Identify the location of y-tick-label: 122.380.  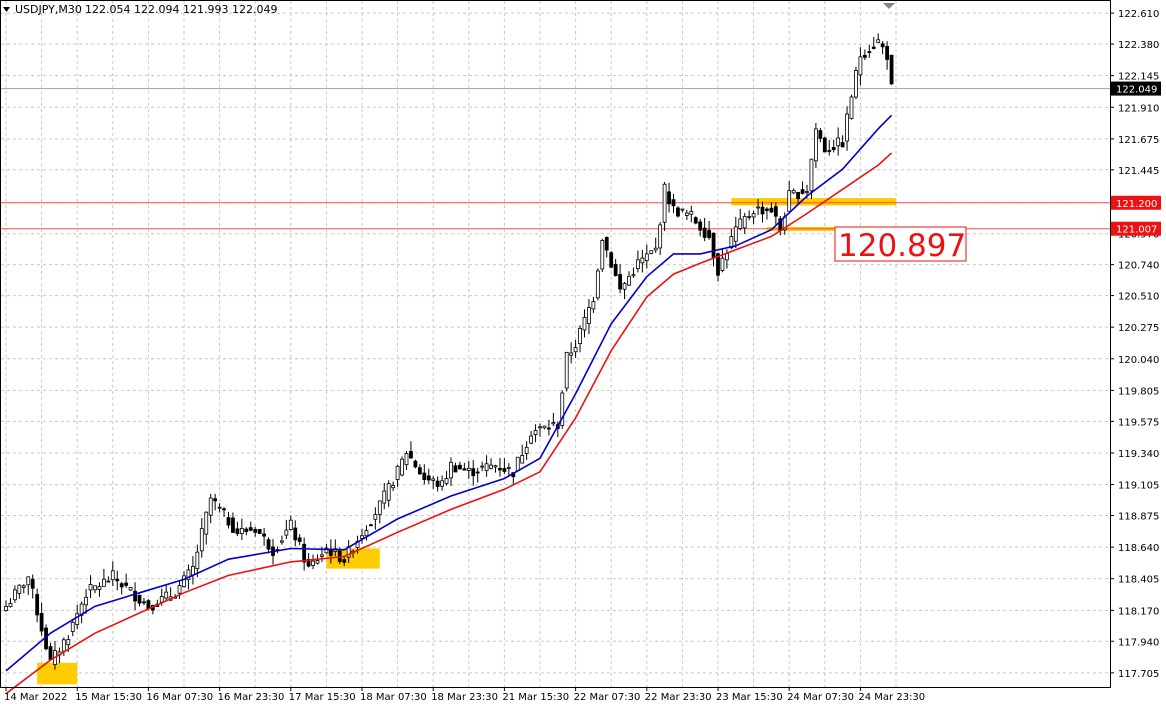
(1138, 45).